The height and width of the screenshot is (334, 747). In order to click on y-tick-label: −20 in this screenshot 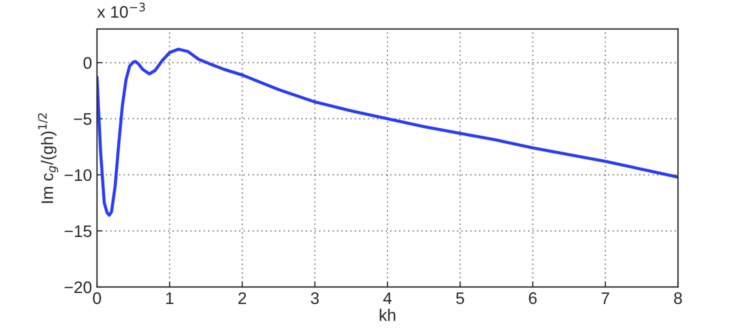, I will do `click(78, 287)`.